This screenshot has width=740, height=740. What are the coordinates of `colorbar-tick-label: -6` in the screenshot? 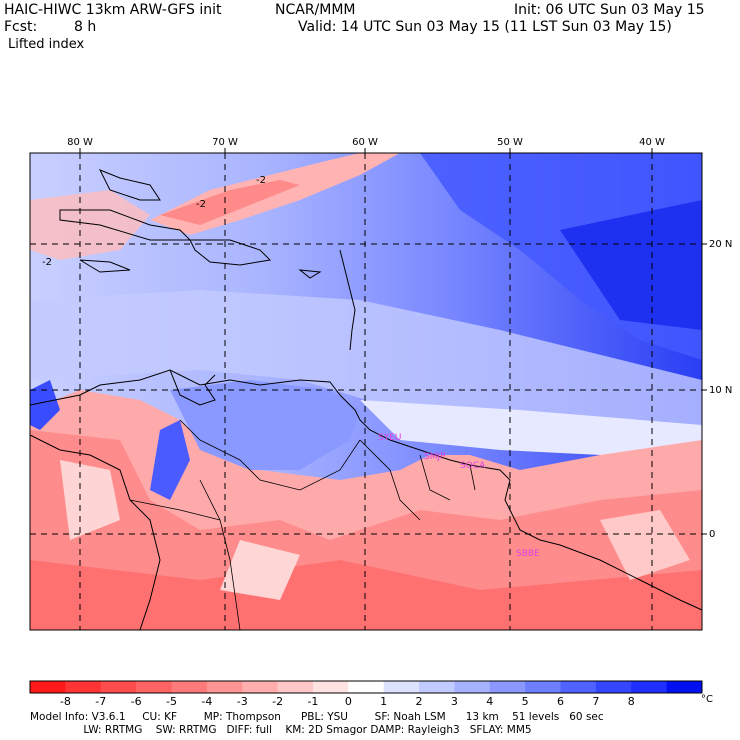 It's located at (136, 701).